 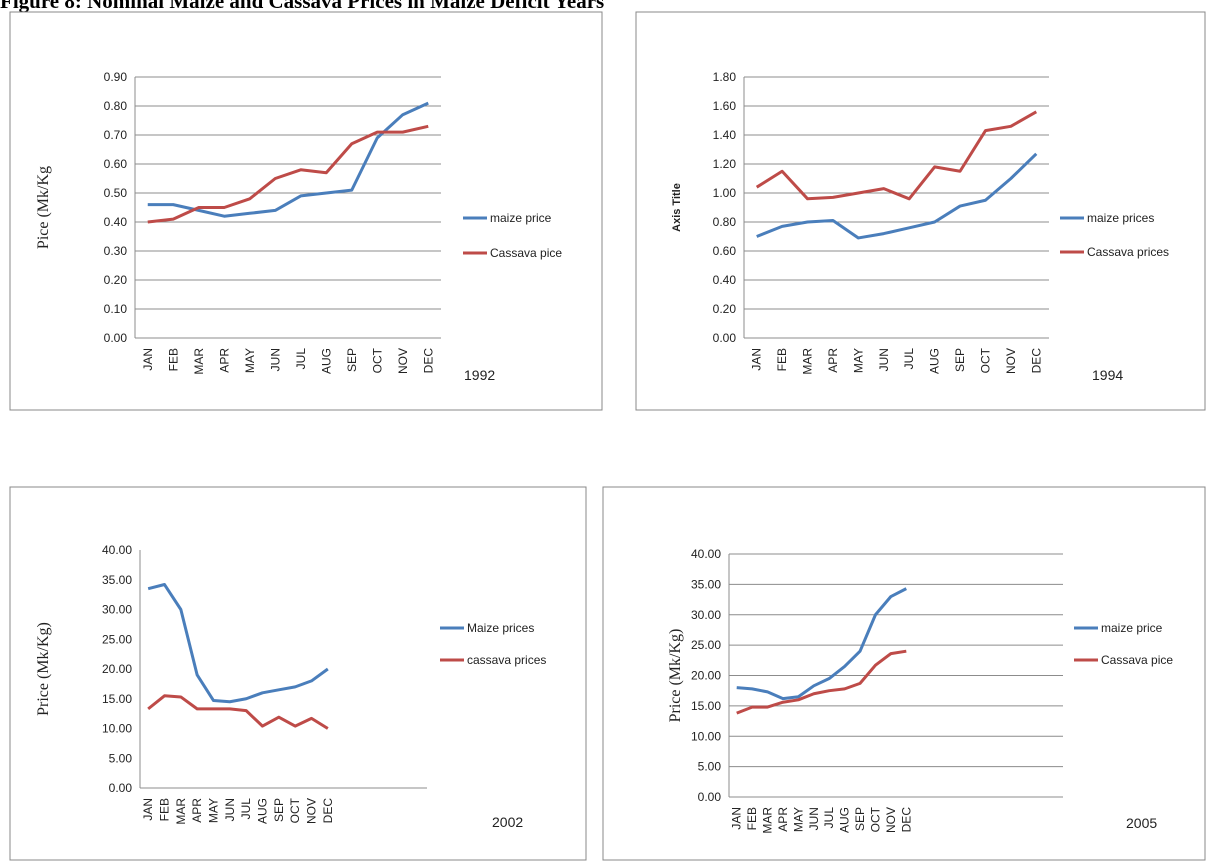 I want to click on year-label: 2002, so click(x=507, y=822).